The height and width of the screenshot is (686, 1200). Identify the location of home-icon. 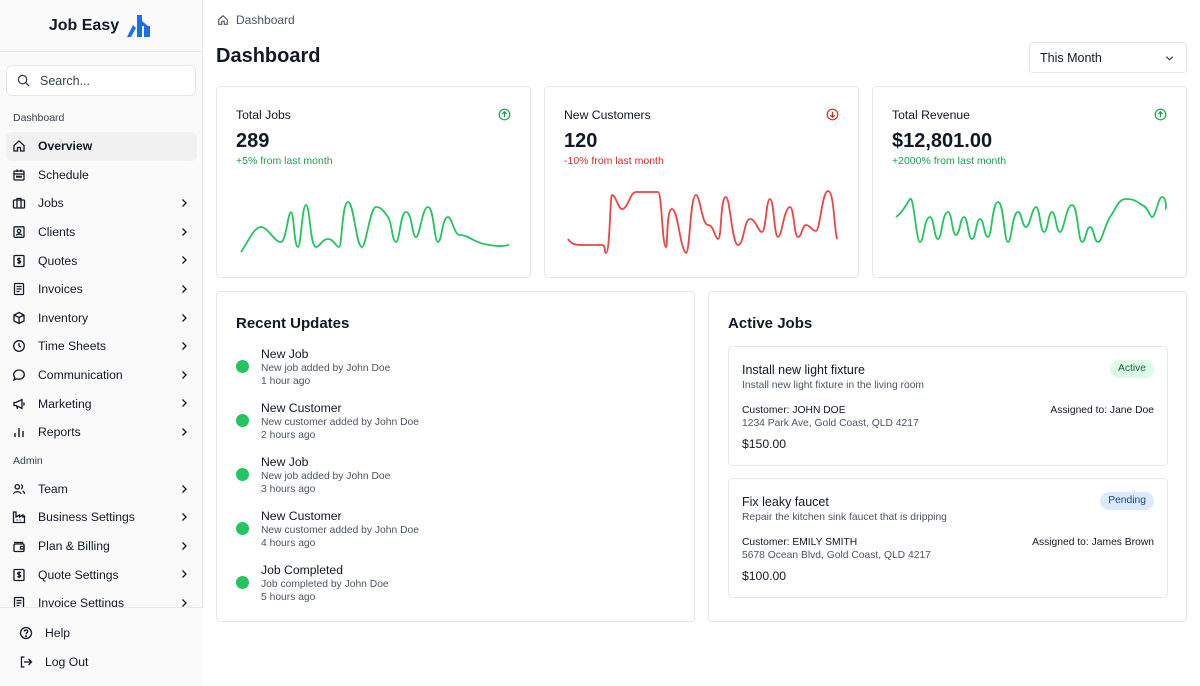
(223, 19).